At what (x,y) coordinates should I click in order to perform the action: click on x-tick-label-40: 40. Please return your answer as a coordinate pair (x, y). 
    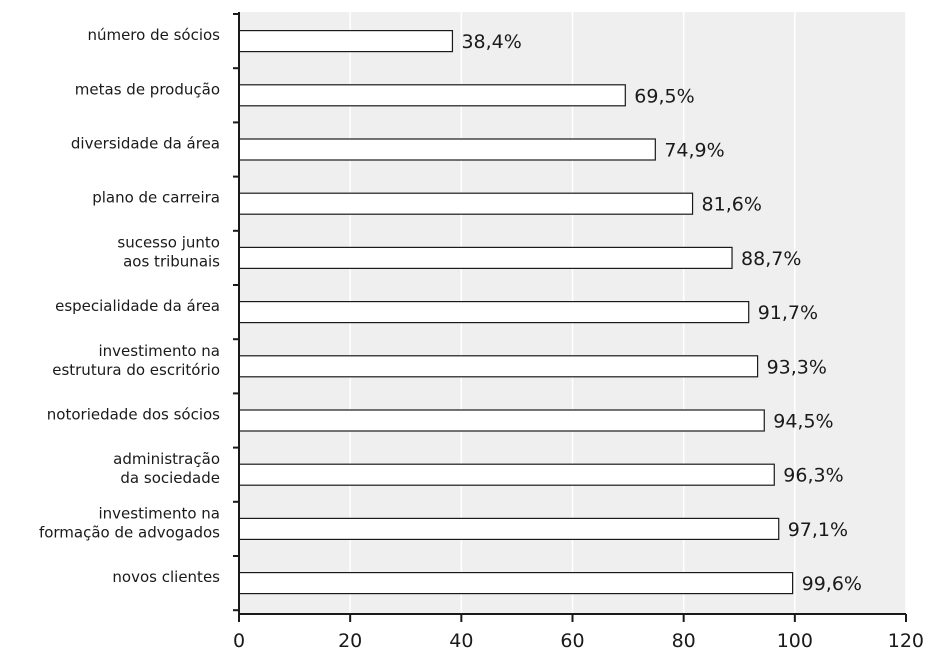
    Looking at the image, I should click on (461, 641).